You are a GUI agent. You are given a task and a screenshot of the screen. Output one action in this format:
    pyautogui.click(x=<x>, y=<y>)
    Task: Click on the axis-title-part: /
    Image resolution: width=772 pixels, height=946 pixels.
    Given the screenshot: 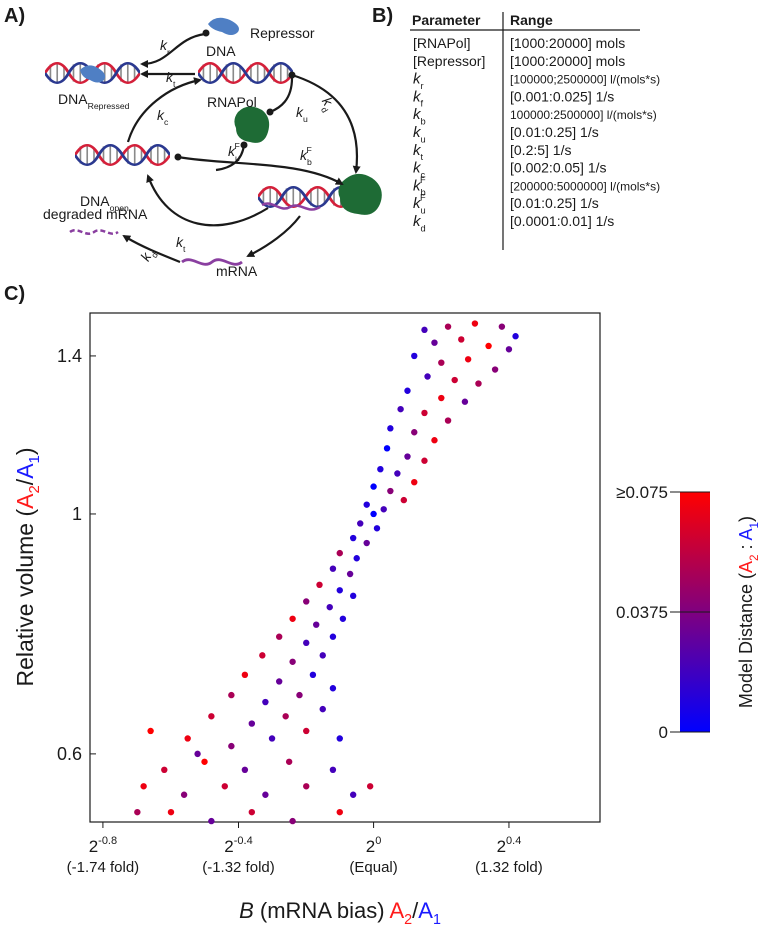 What is the action you would take?
    pyautogui.click(x=415, y=910)
    